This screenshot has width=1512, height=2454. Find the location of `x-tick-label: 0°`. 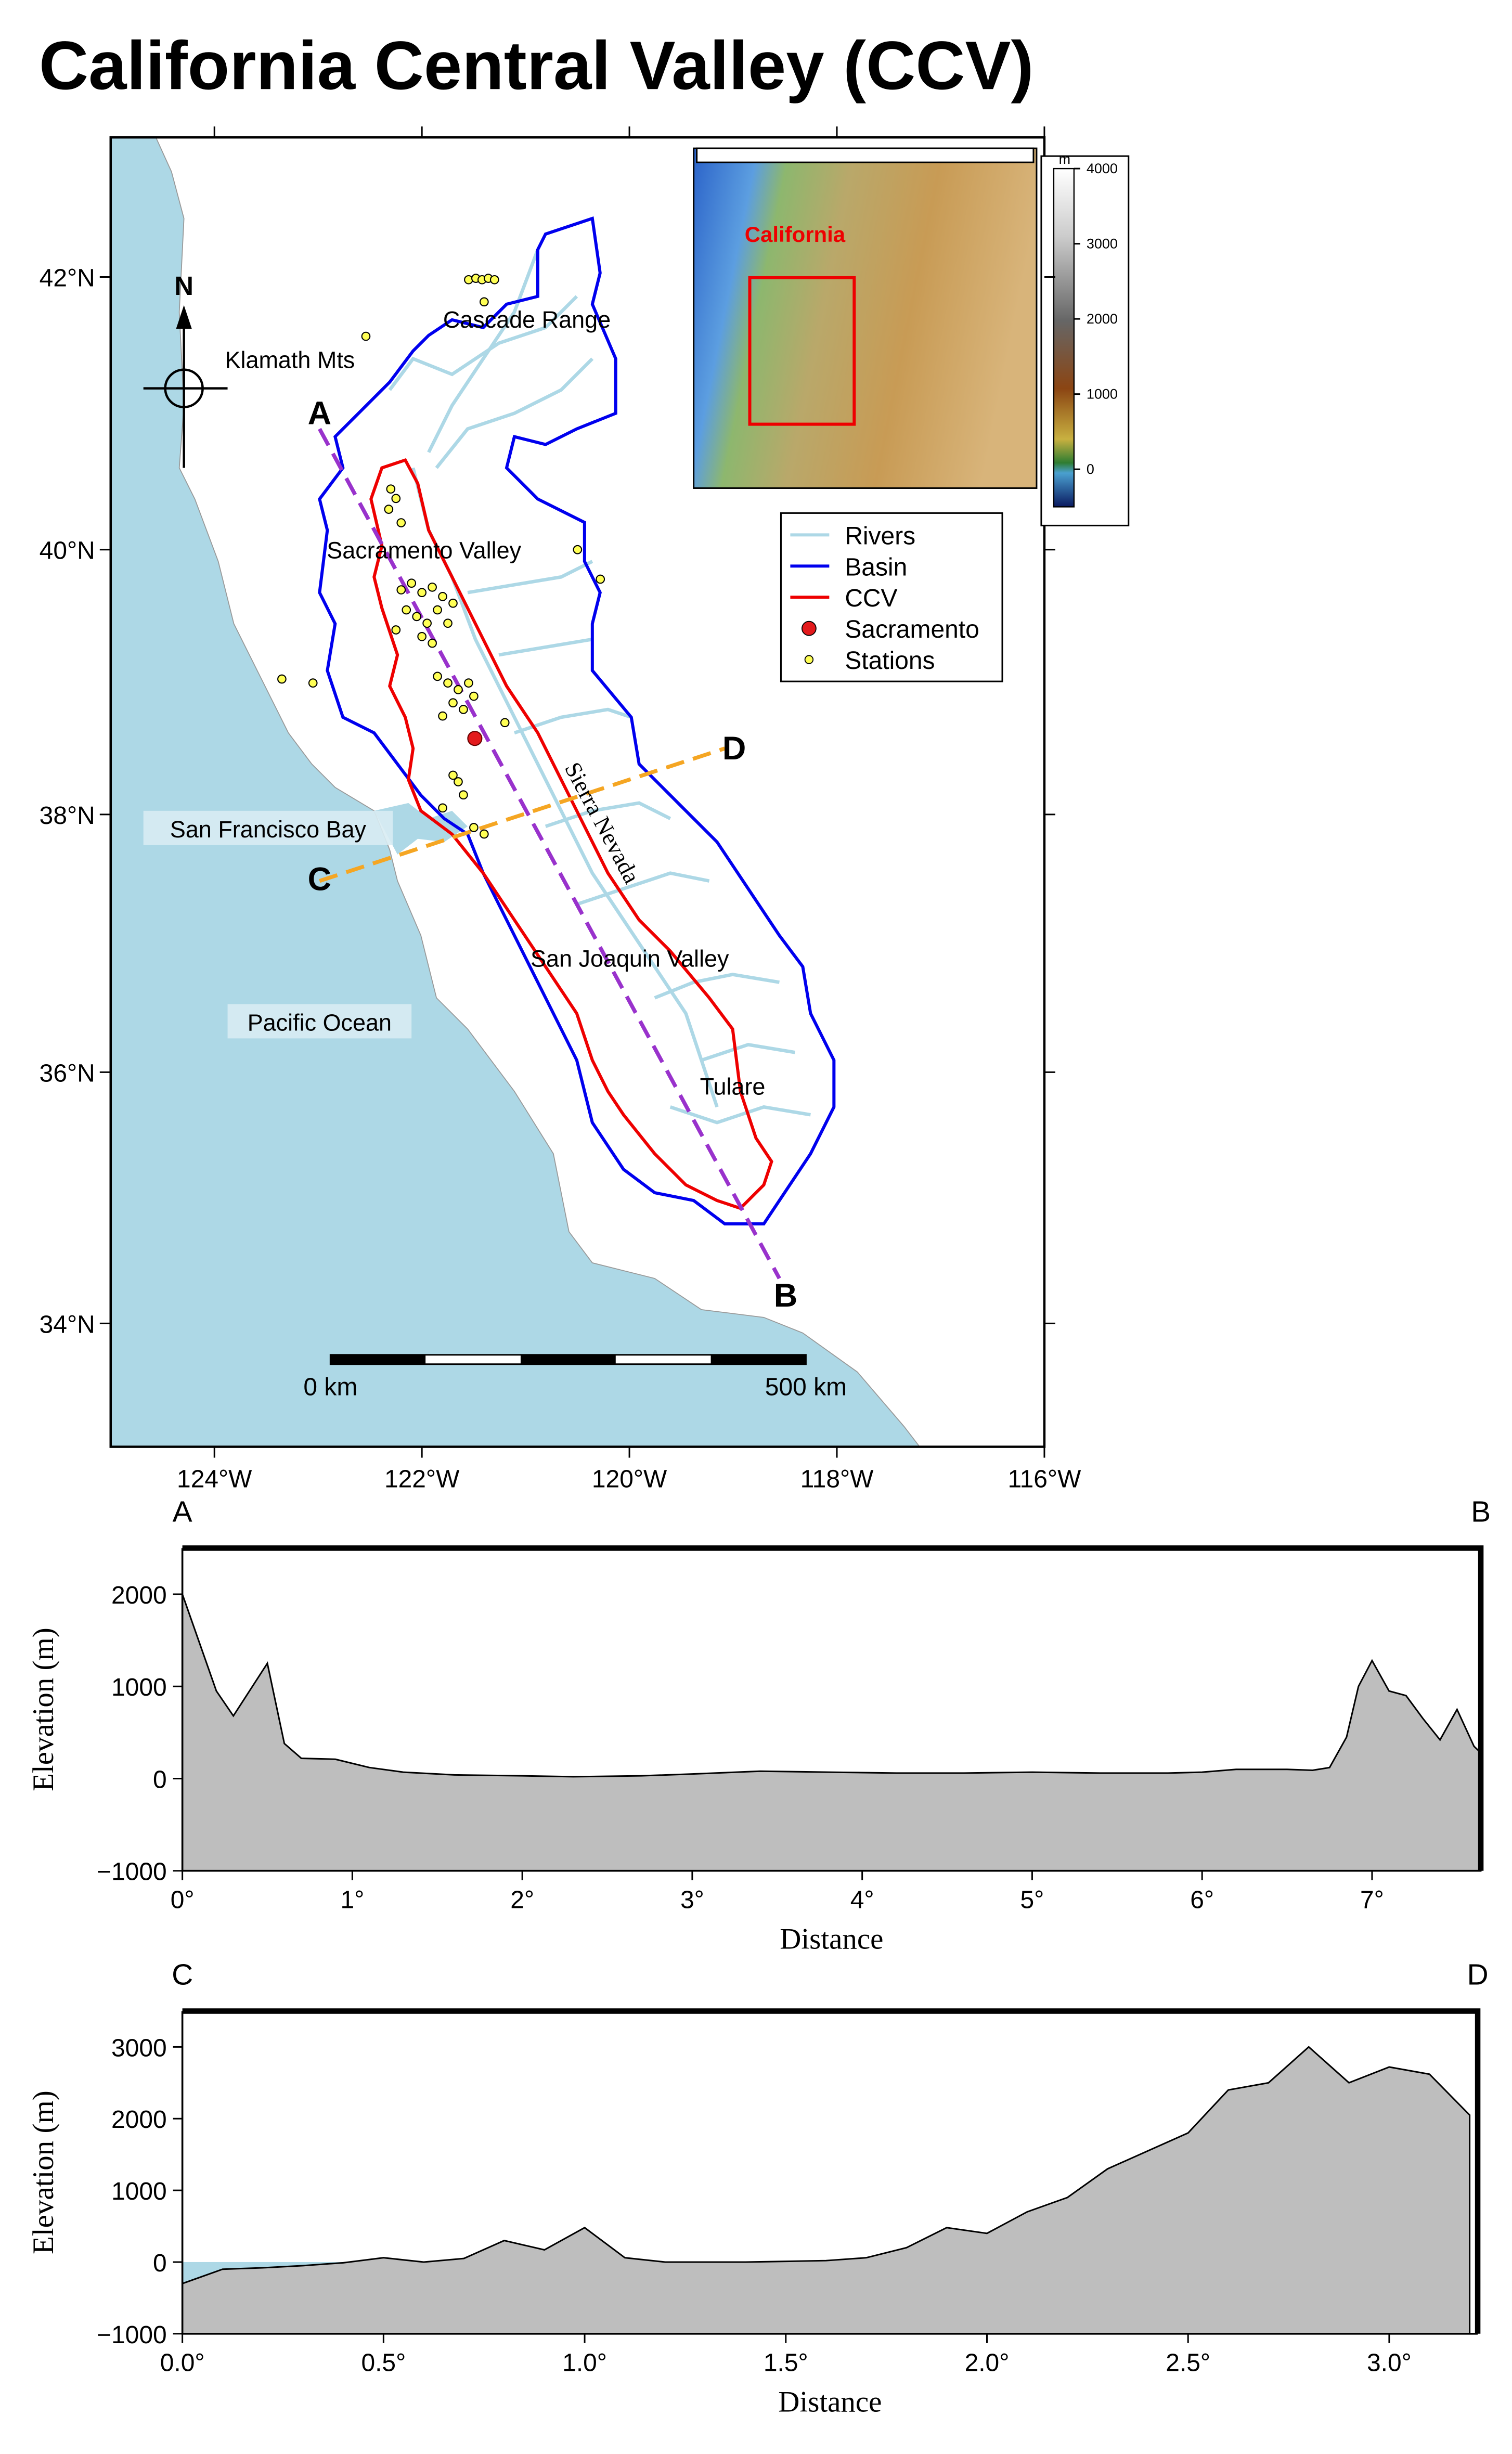

x-tick-label: 0° is located at coordinates (183, 1900).